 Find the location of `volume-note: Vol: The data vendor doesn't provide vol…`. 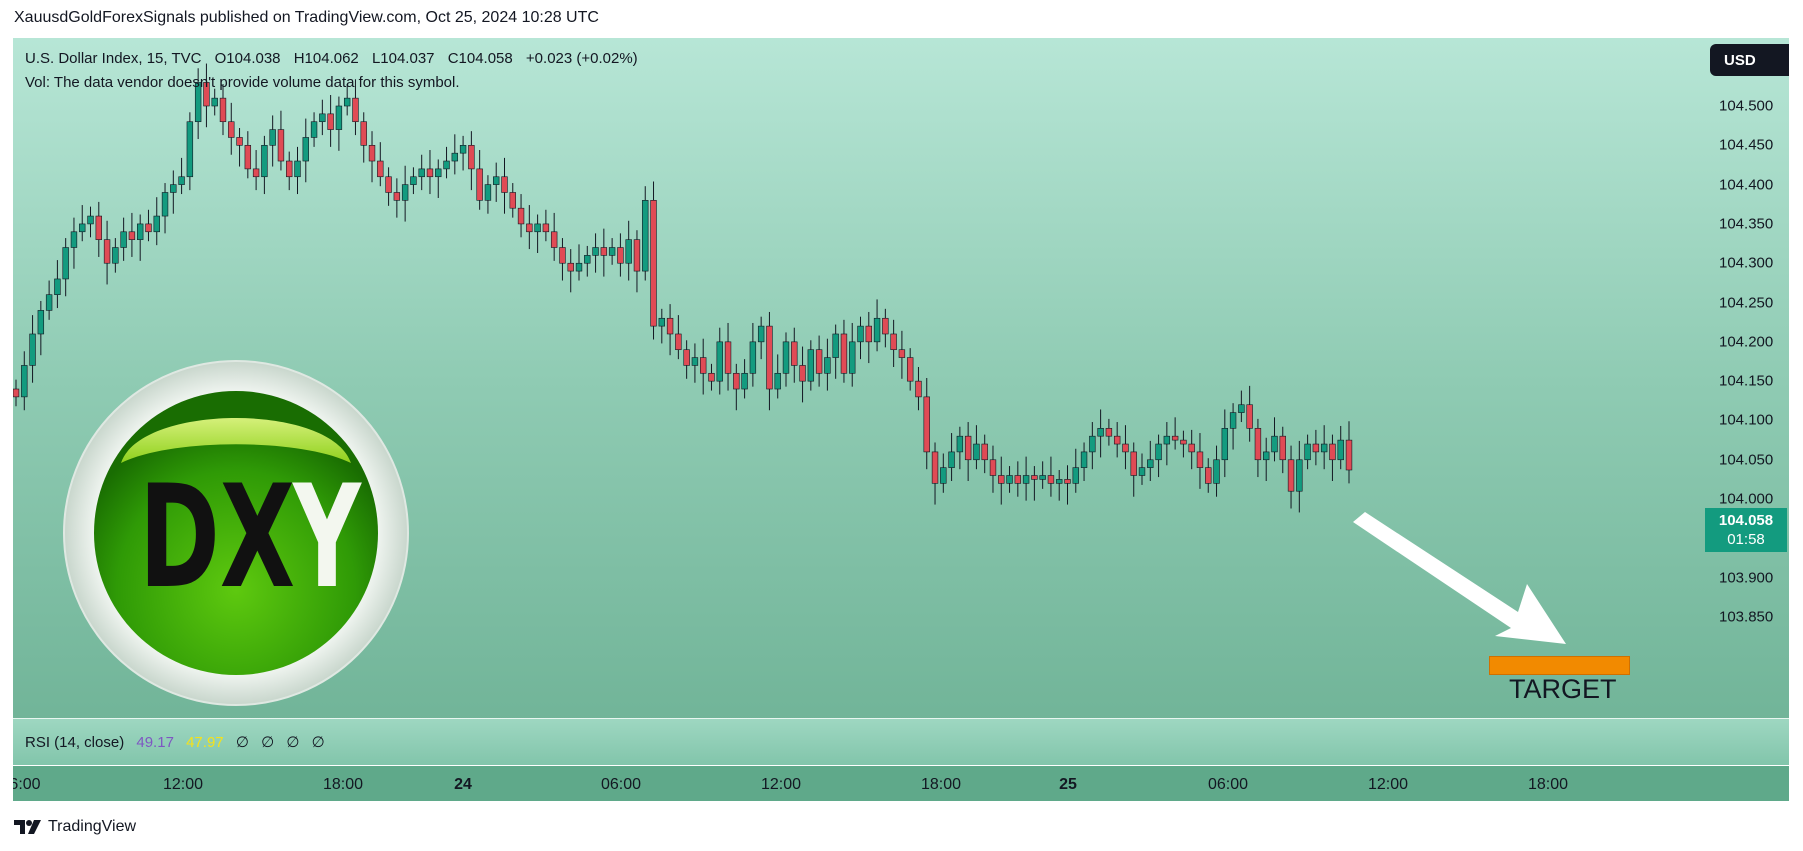

volume-note: Vol: The data vendor doesn't provide vol… is located at coordinates (242, 82).